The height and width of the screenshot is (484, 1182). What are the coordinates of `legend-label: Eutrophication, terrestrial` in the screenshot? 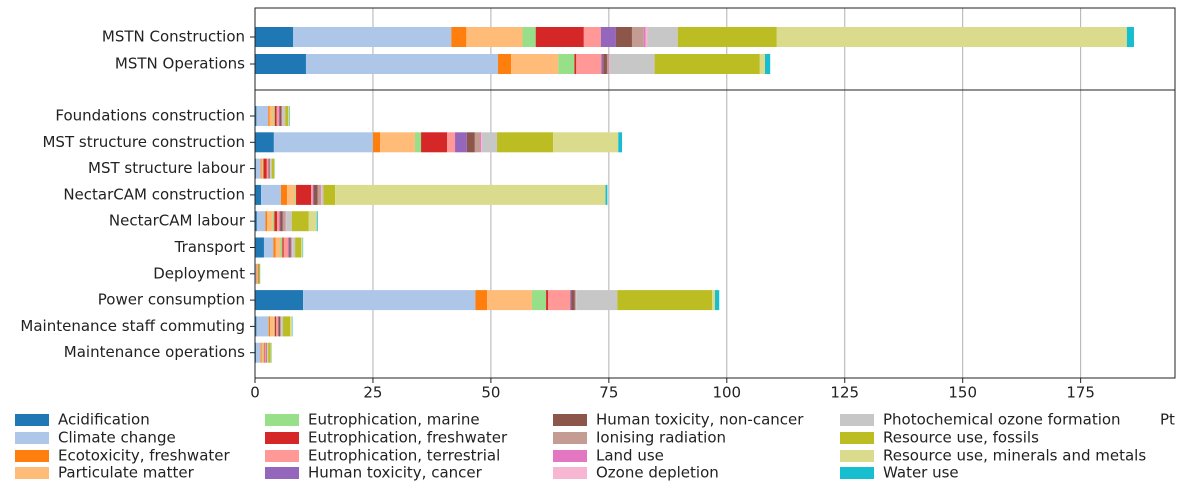 It's located at (404, 456).